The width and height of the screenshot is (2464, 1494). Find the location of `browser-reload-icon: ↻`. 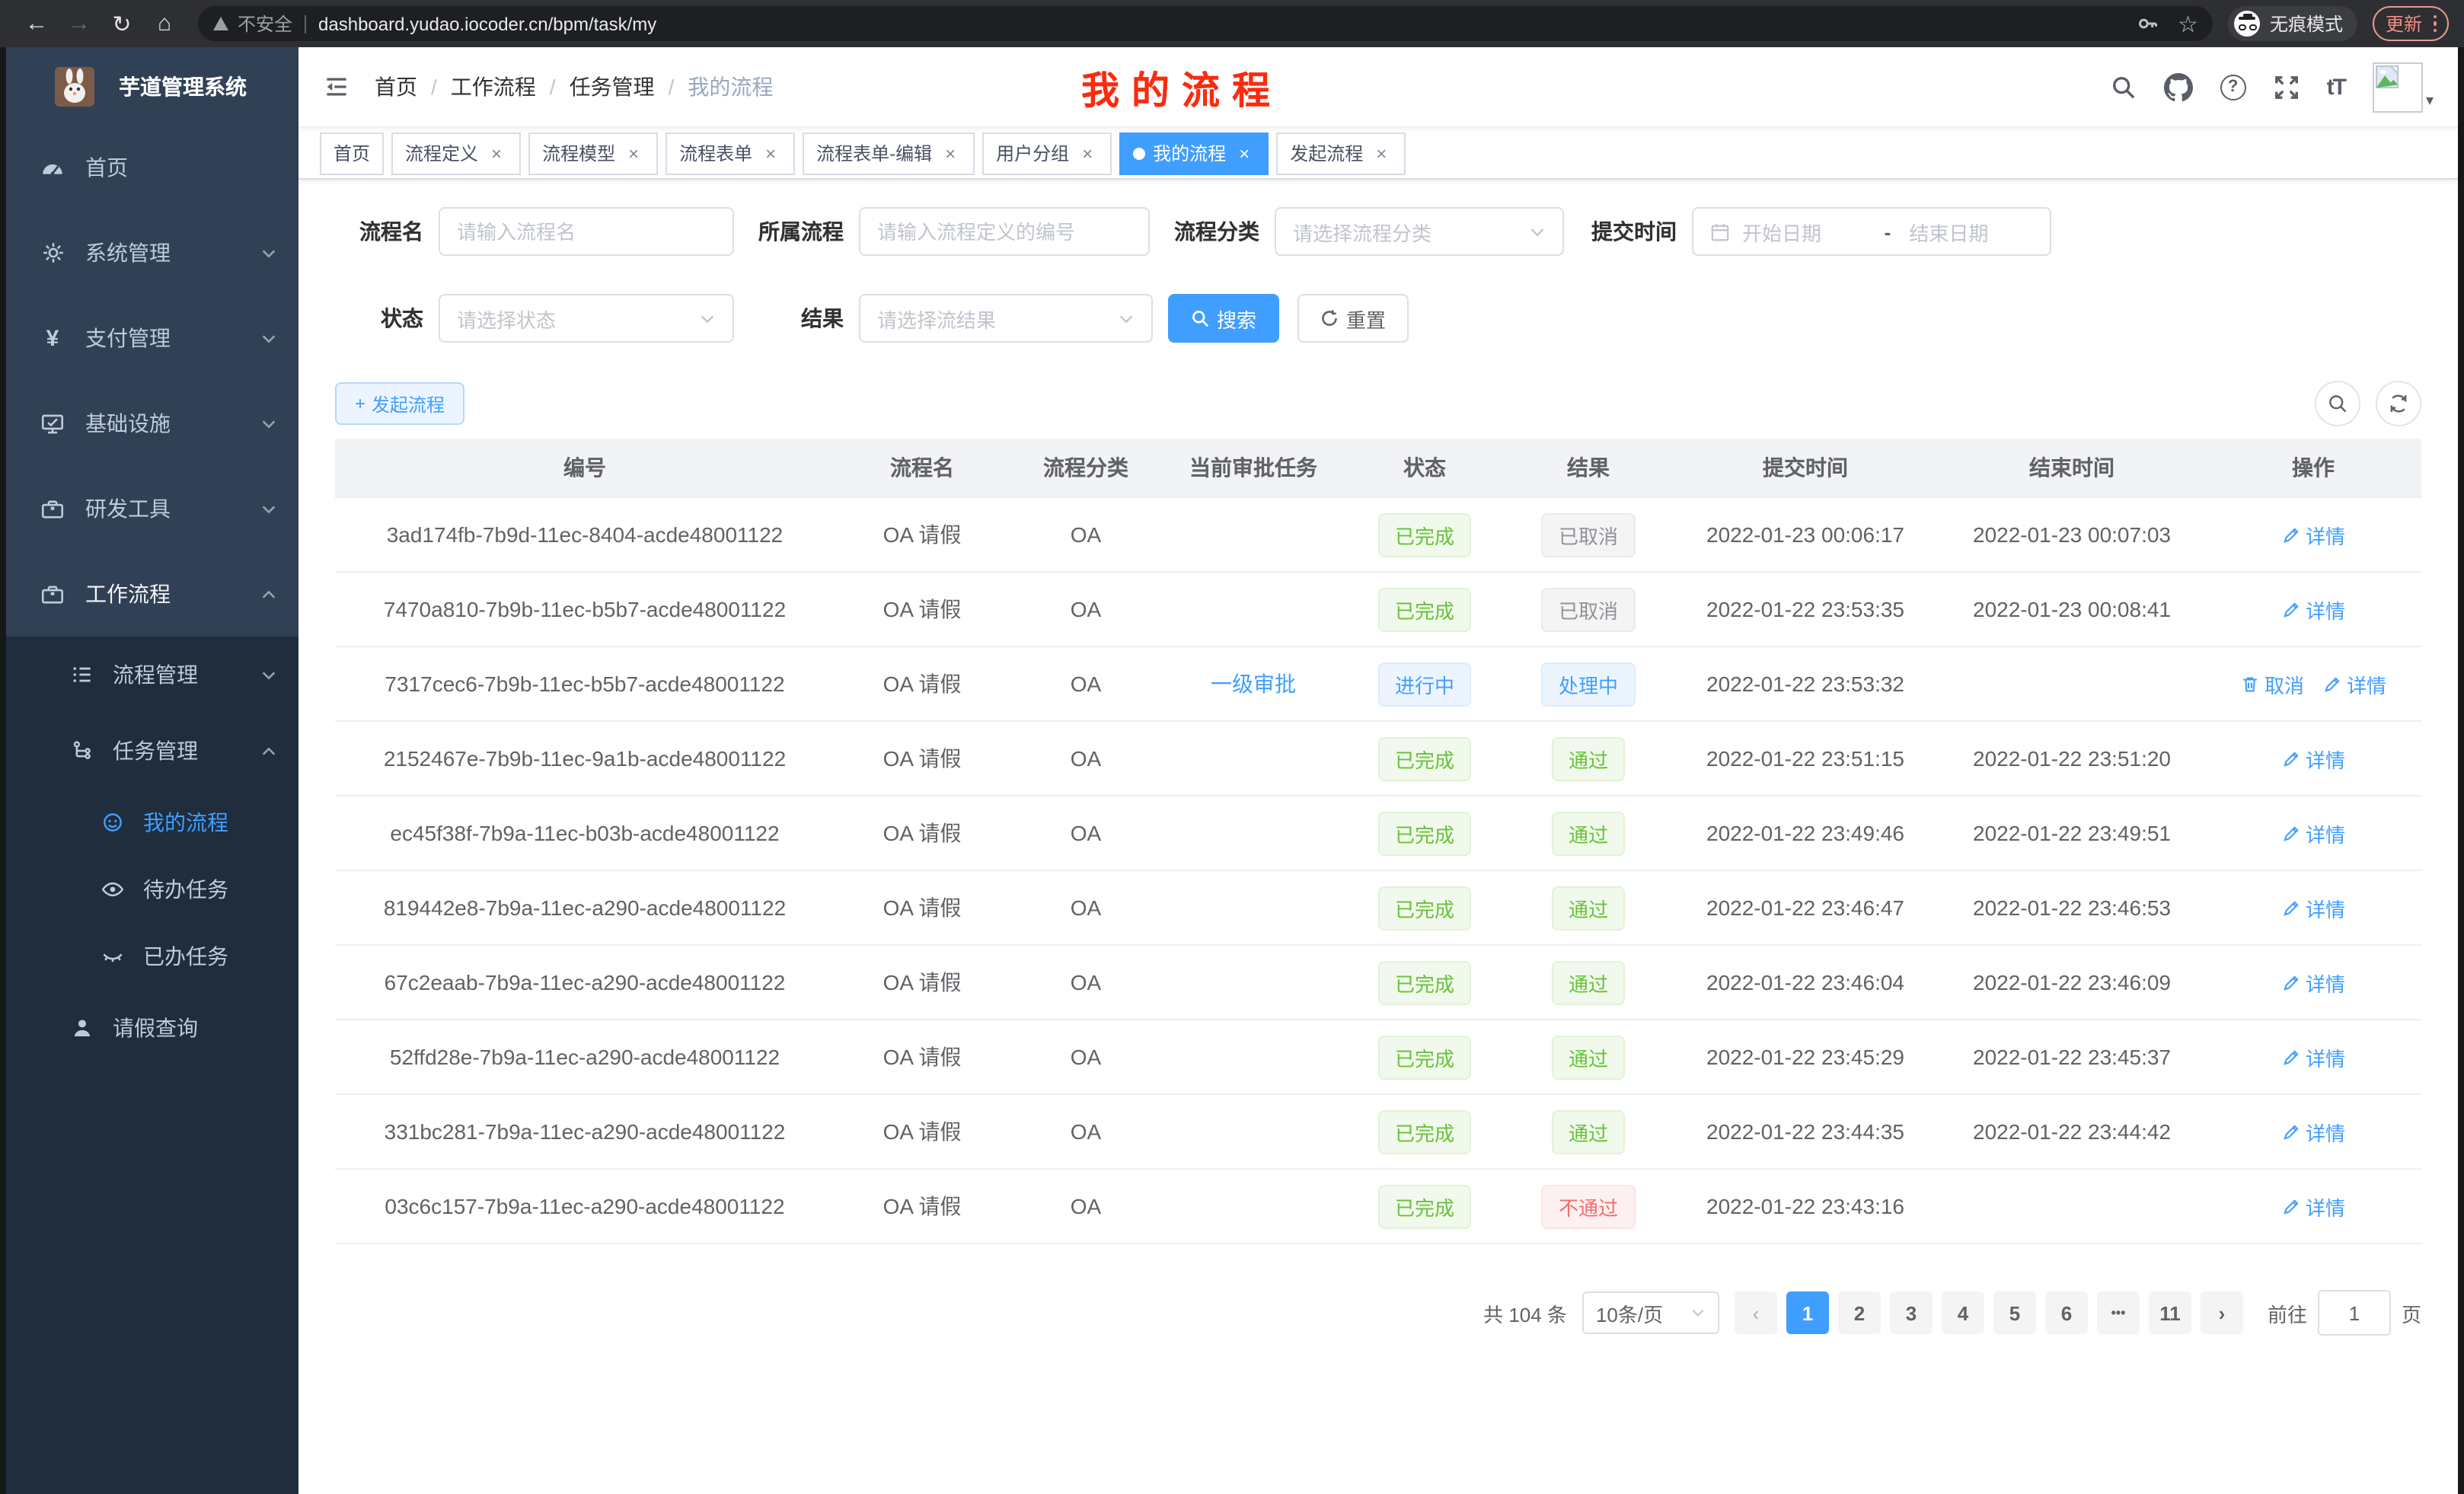

browser-reload-icon: ↻ is located at coordinates (122, 24).